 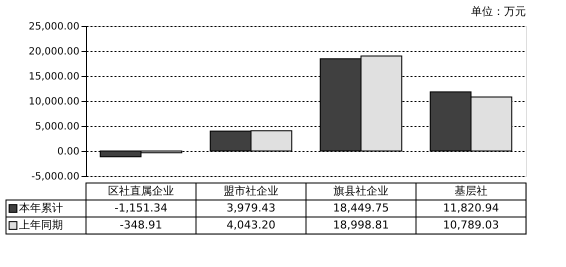 I want to click on x-tick-label: 盟市社企业, so click(x=251, y=191).